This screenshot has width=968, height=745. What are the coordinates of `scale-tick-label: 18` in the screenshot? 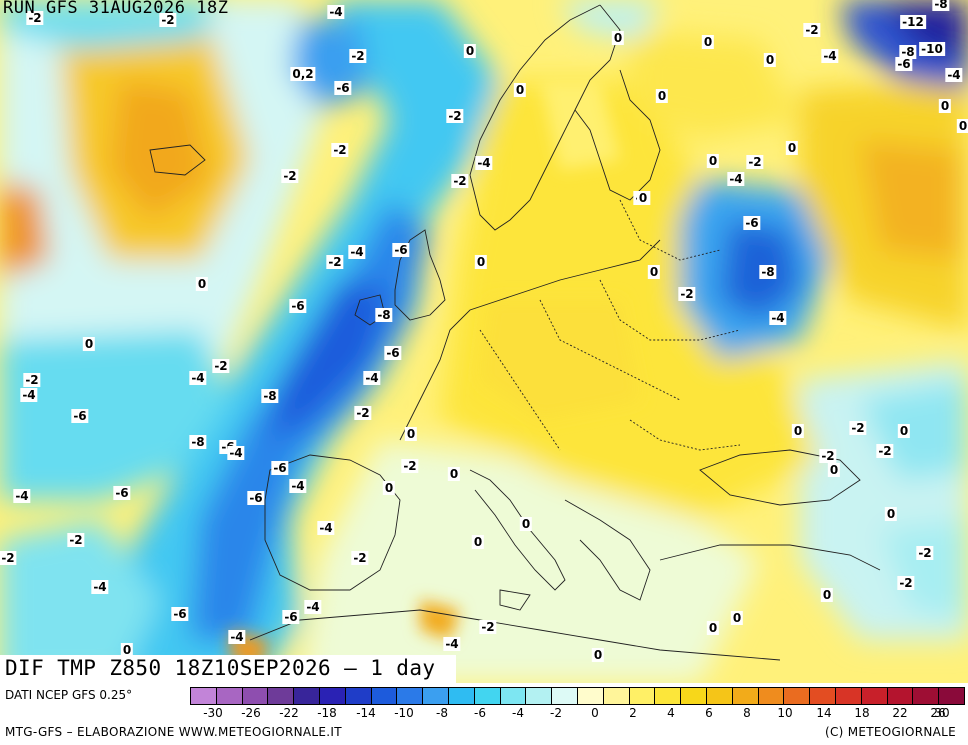 It's located at (862, 713).